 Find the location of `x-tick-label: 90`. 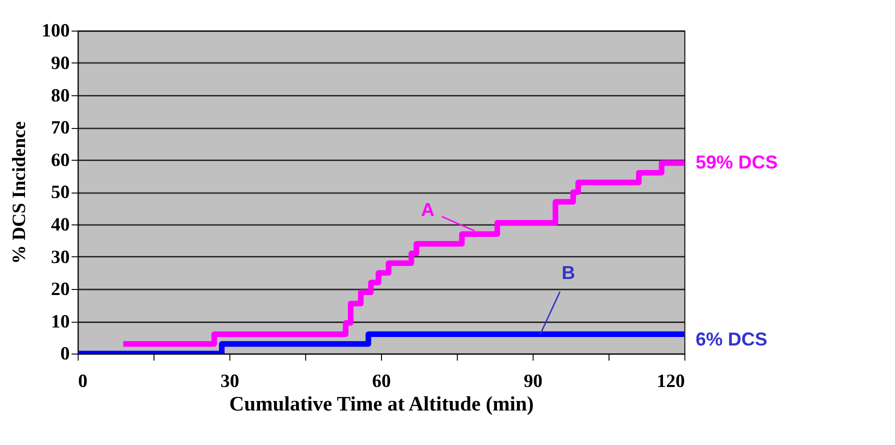

x-tick-label: 90 is located at coordinates (533, 381).